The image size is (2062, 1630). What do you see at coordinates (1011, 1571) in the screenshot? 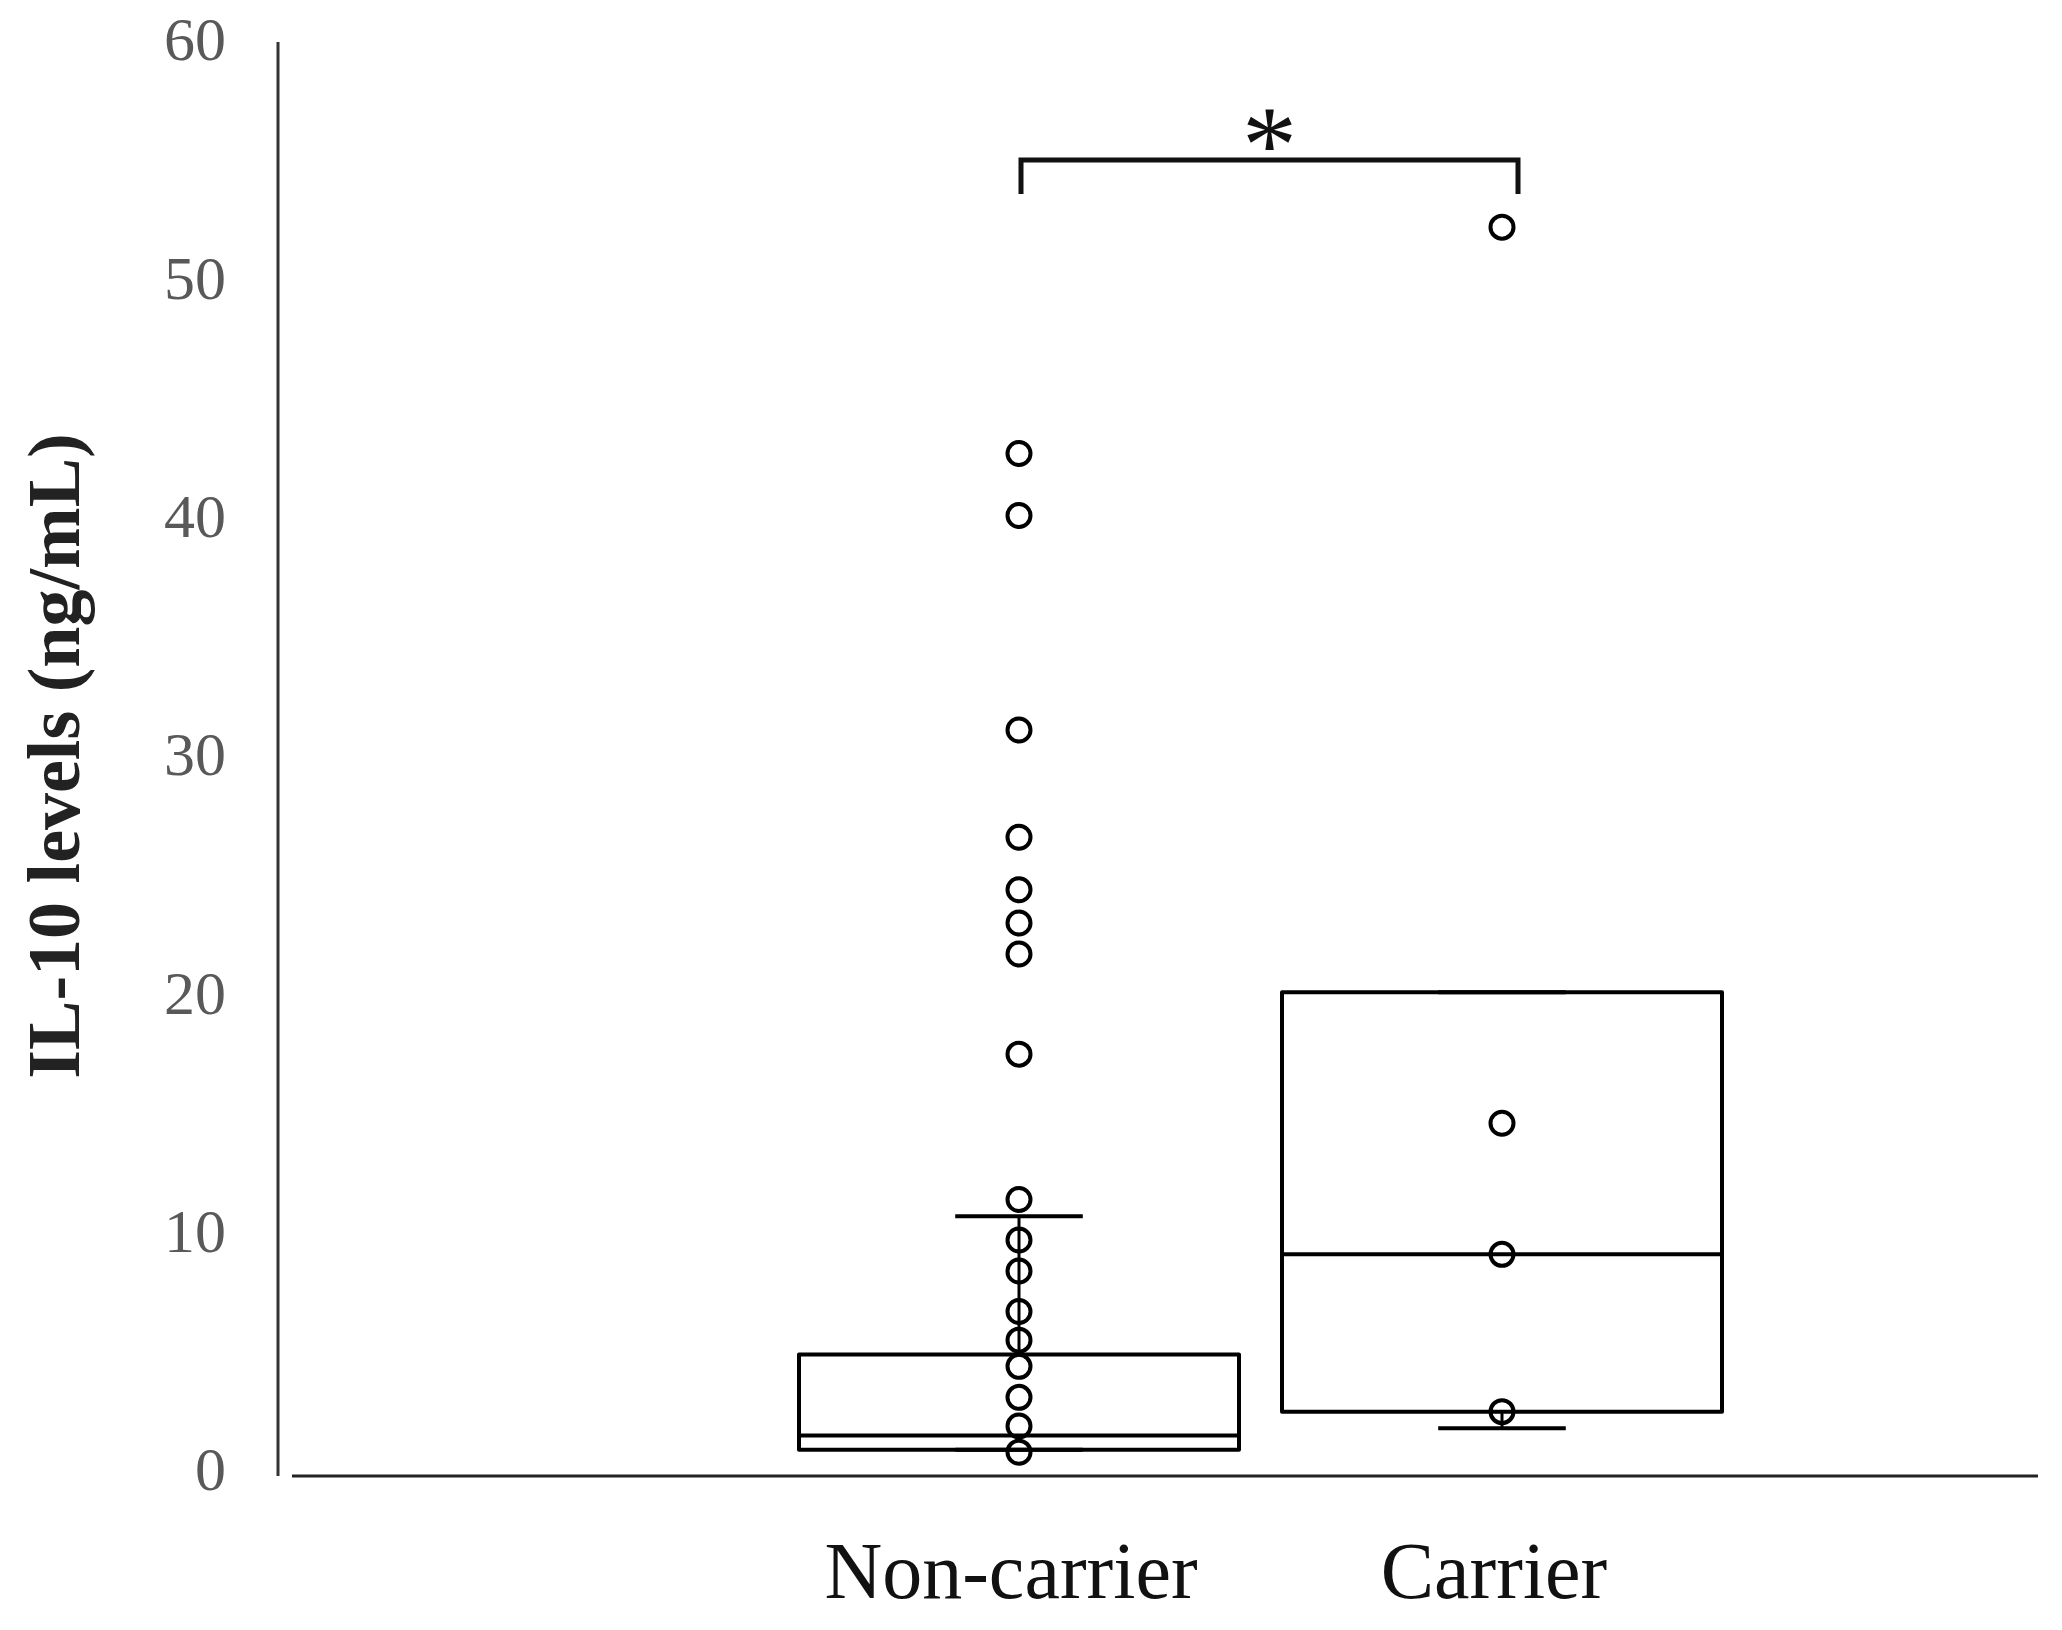
I see `x-tick-label: Non-carrier` at bounding box center [1011, 1571].